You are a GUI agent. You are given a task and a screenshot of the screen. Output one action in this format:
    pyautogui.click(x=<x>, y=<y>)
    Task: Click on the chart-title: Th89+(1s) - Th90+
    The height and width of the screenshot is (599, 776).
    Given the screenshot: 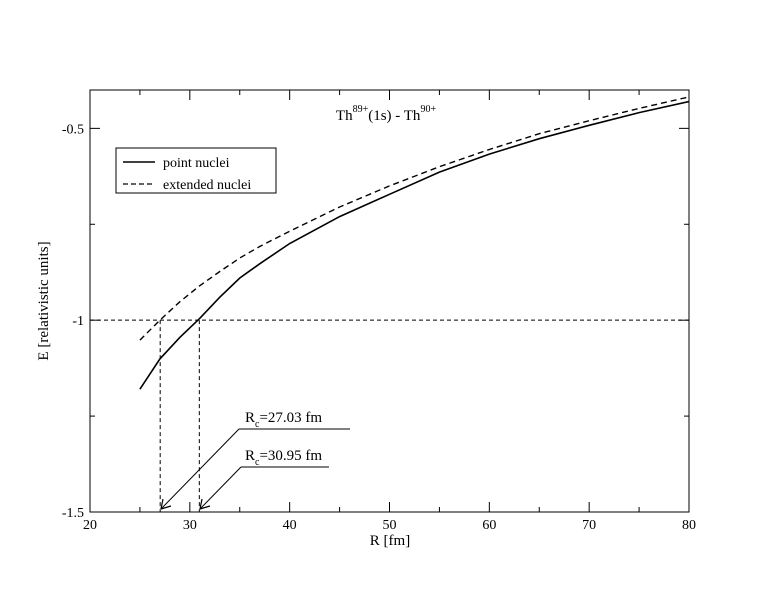 What is the action you would take?
    pyautogui.click(x=386, y=114)
    